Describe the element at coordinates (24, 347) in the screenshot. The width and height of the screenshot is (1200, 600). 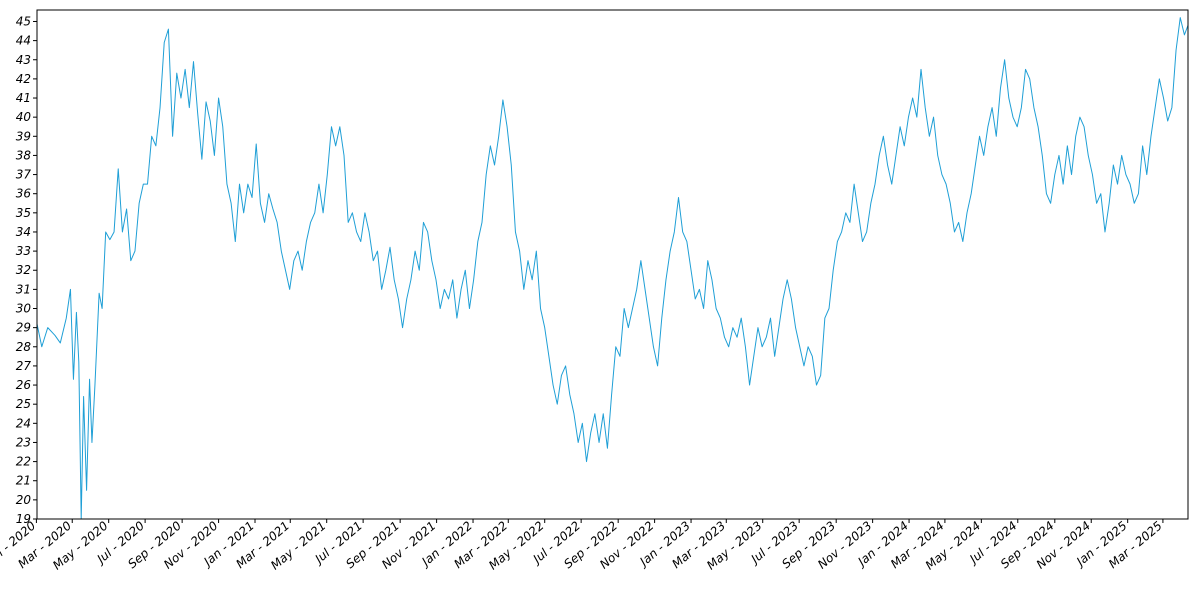
I see `y-tick-label: 28` at that location.